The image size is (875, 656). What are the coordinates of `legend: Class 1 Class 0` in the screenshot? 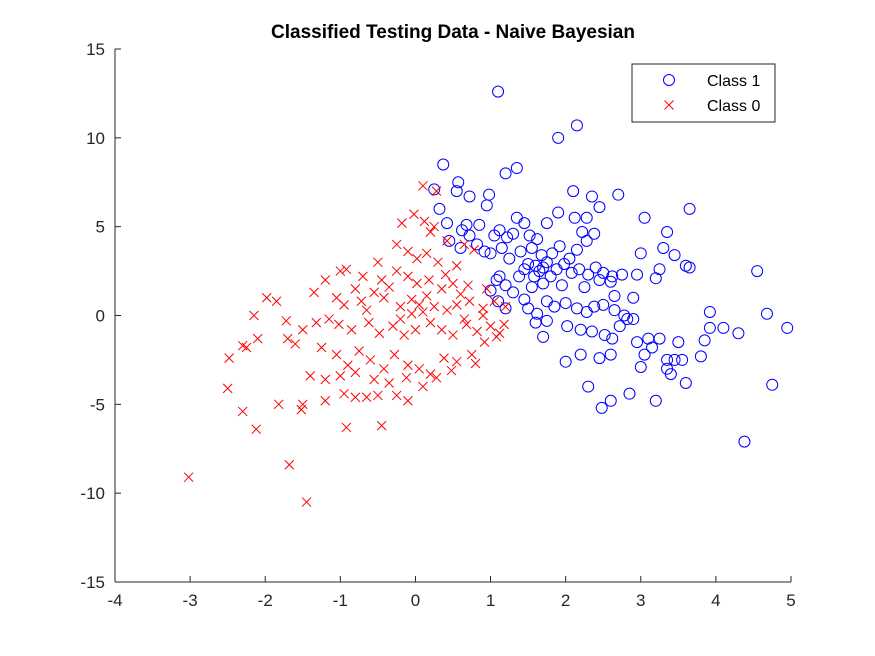 It's located at (703, 93).